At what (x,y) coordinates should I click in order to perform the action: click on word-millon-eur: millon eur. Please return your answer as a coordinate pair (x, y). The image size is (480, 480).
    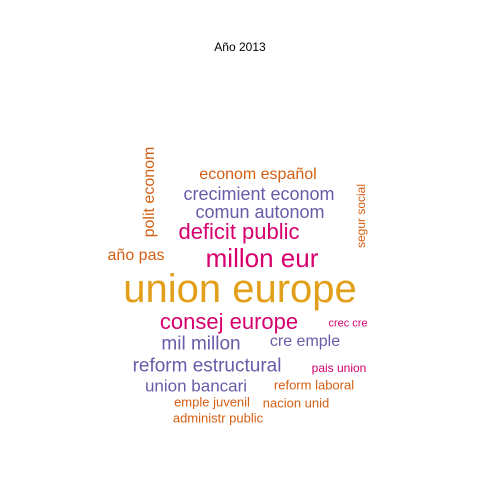
    Looking at the image, I should click on (262, 258).